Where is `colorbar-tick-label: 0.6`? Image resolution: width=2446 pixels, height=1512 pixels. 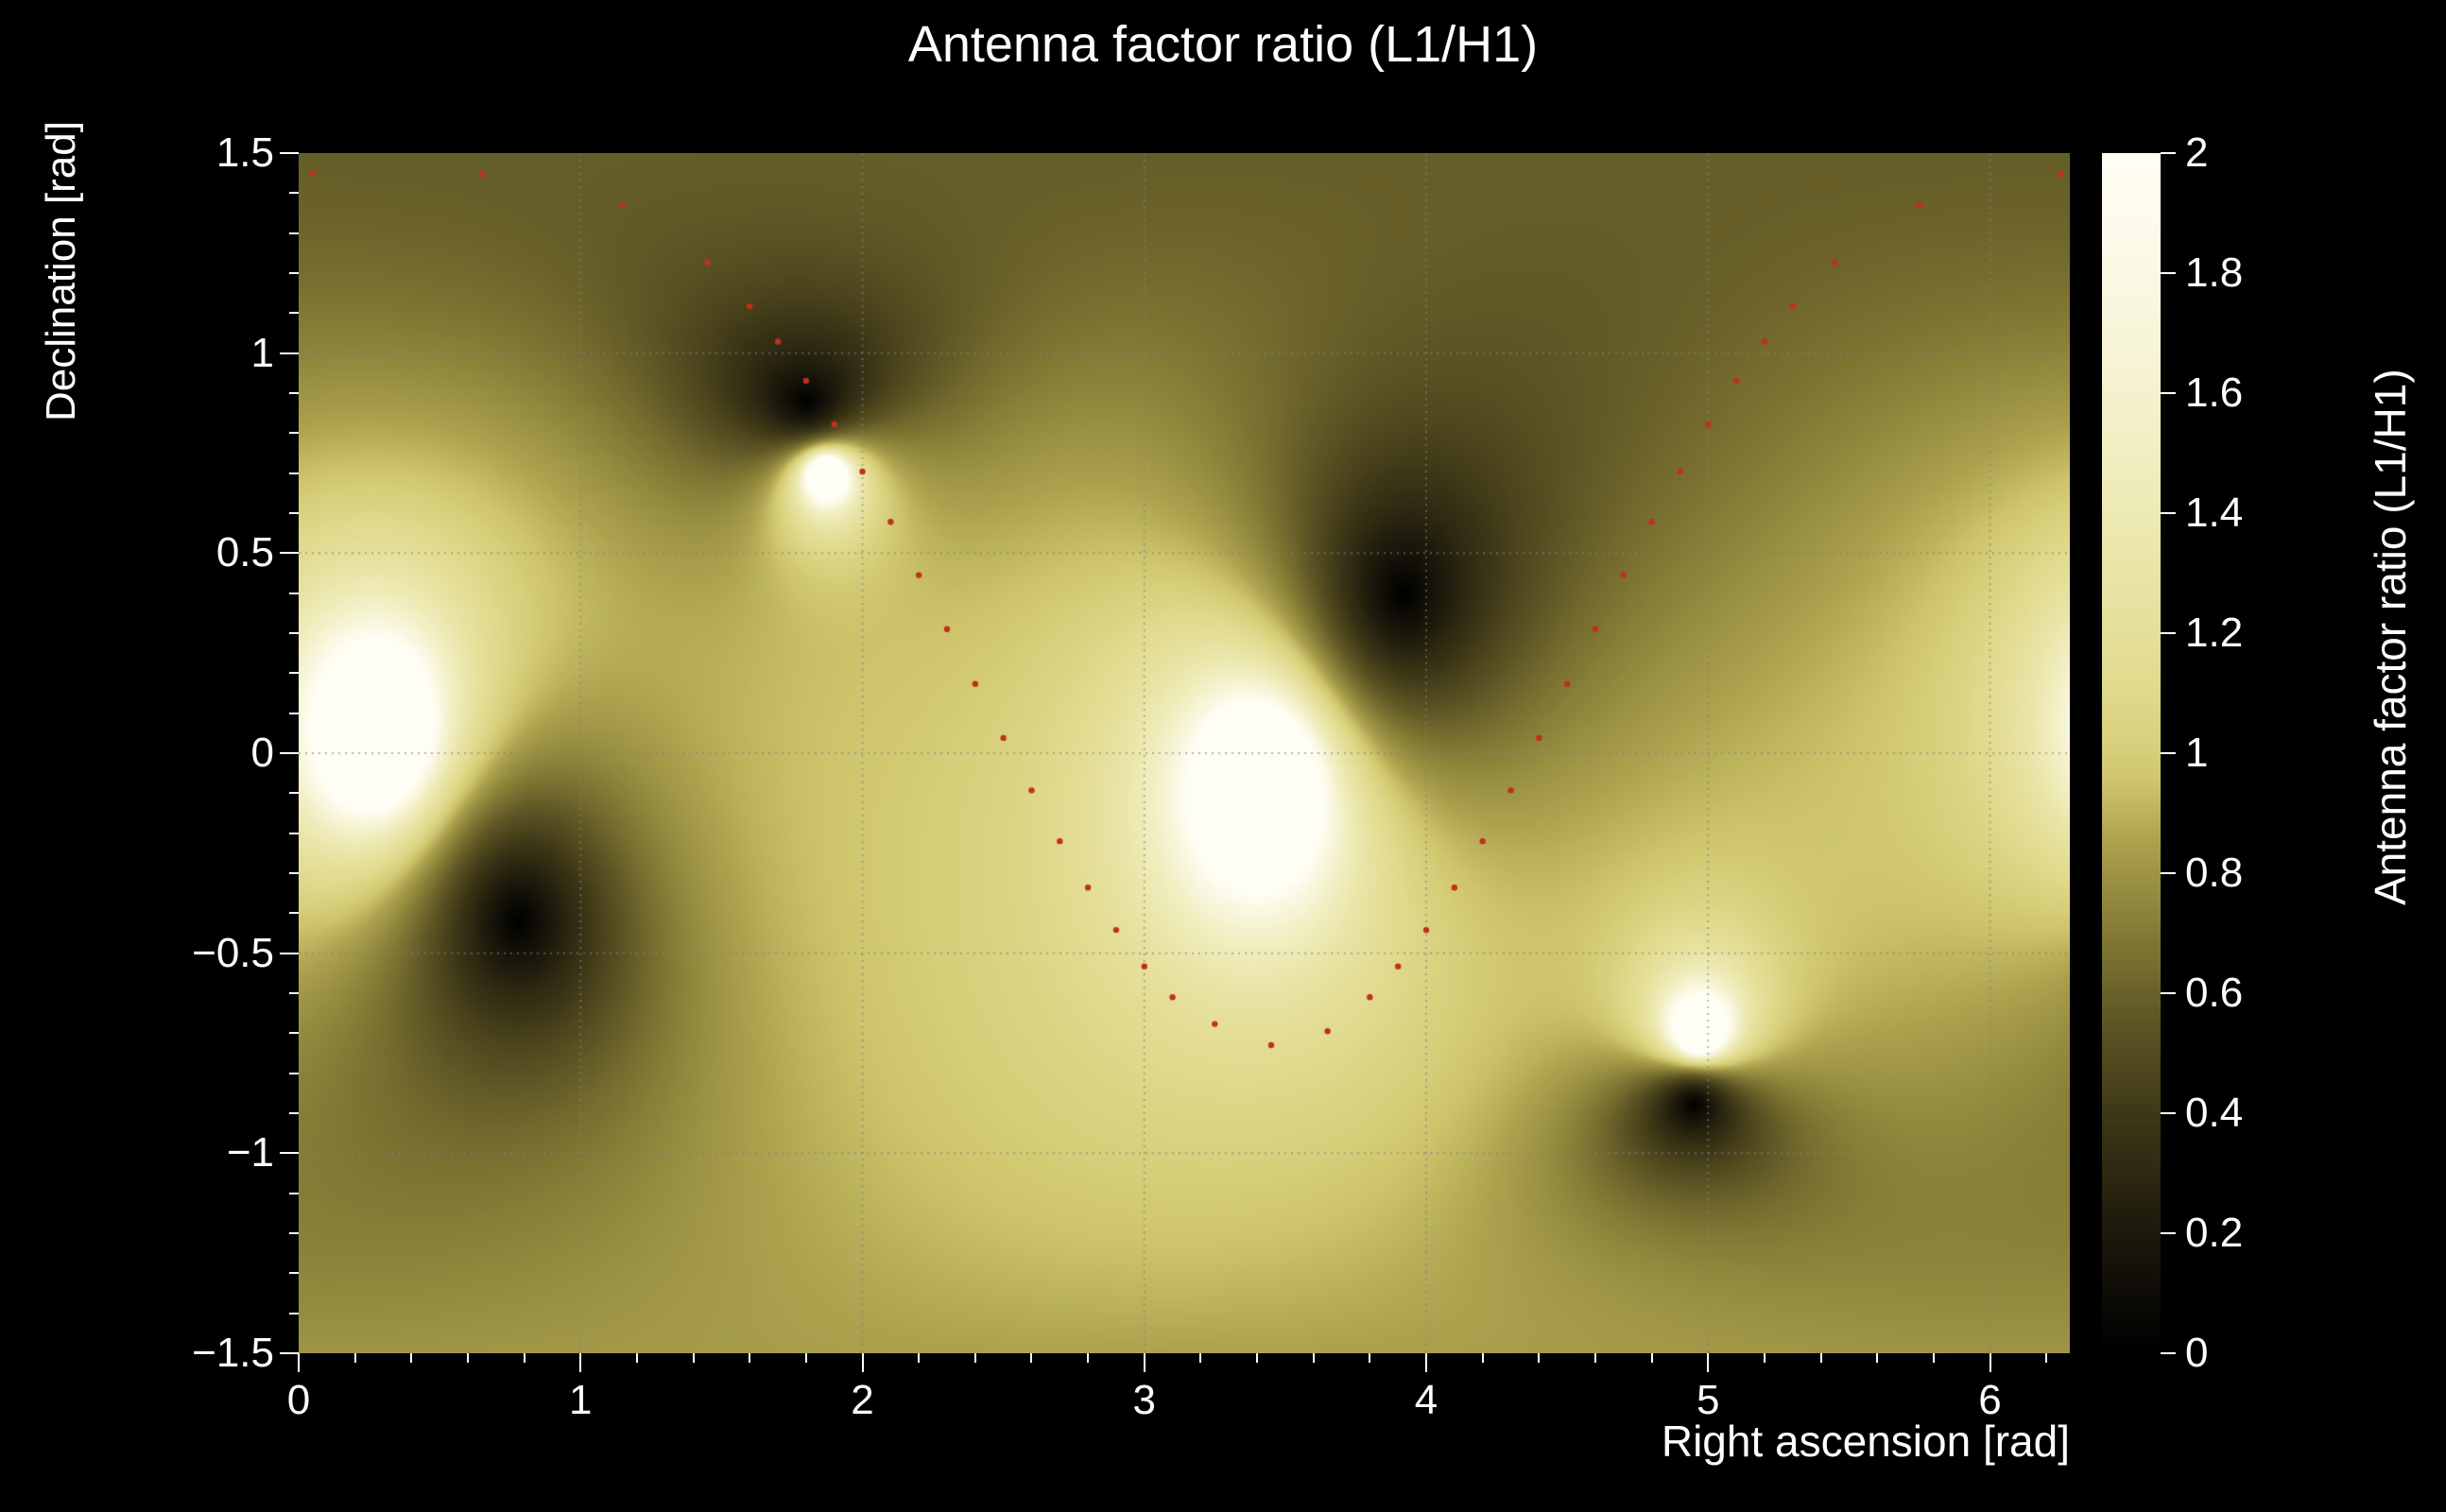 colorbar-tick-label: 0.6 is located at coordinates (2214, 993).